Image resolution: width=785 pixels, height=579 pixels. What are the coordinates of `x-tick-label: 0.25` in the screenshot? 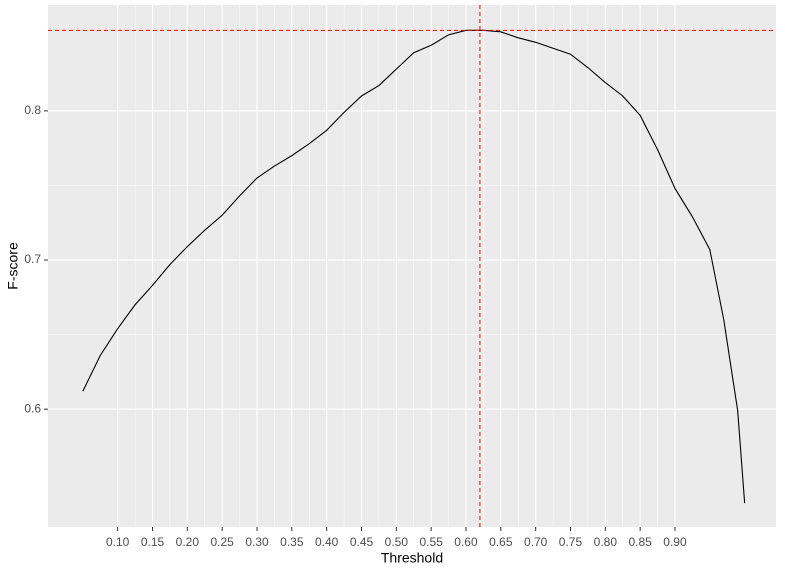 It's located at (222, 542).